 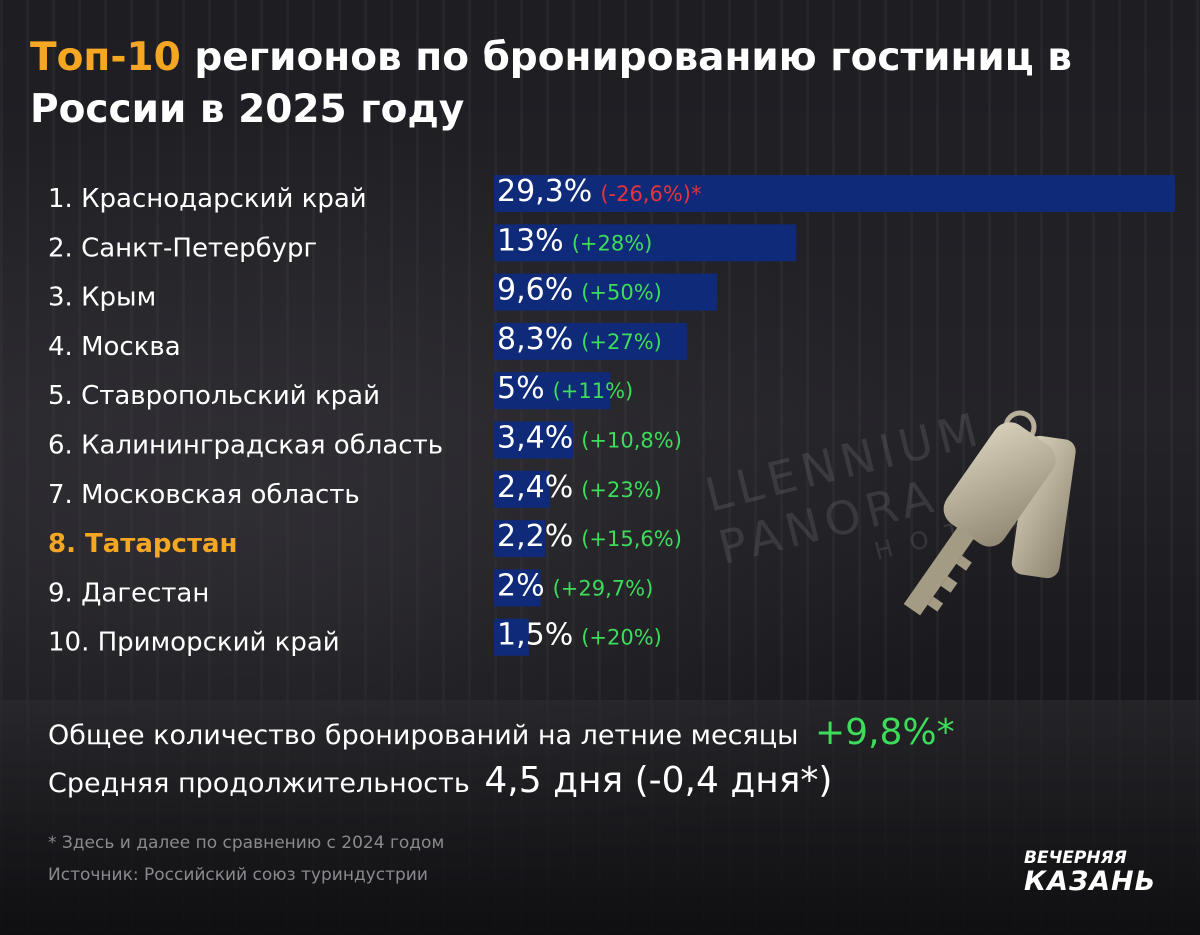 I want to click on value-label-4: 8,3% (+27%), so click(x=579, y=339).